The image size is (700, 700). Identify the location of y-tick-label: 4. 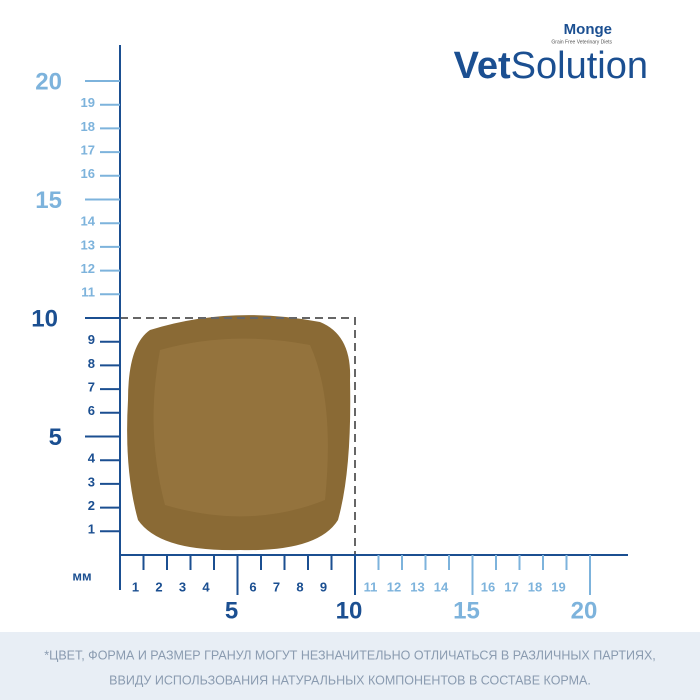
(92, 458).